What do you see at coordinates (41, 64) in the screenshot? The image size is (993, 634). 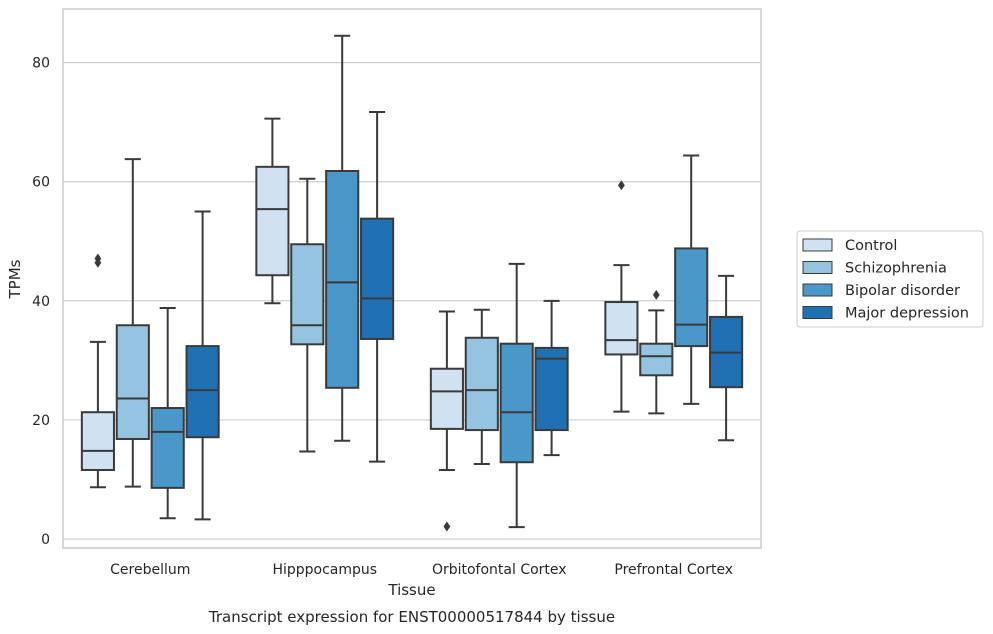 I see `y-tick-label: 80` at bounding box center [41, 64].